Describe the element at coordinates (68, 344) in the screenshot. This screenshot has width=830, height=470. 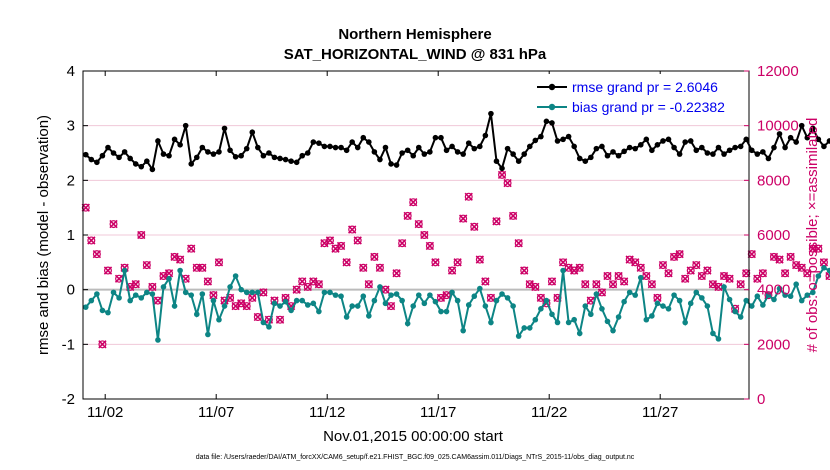
I see `y-tick-label: -1` at that location.